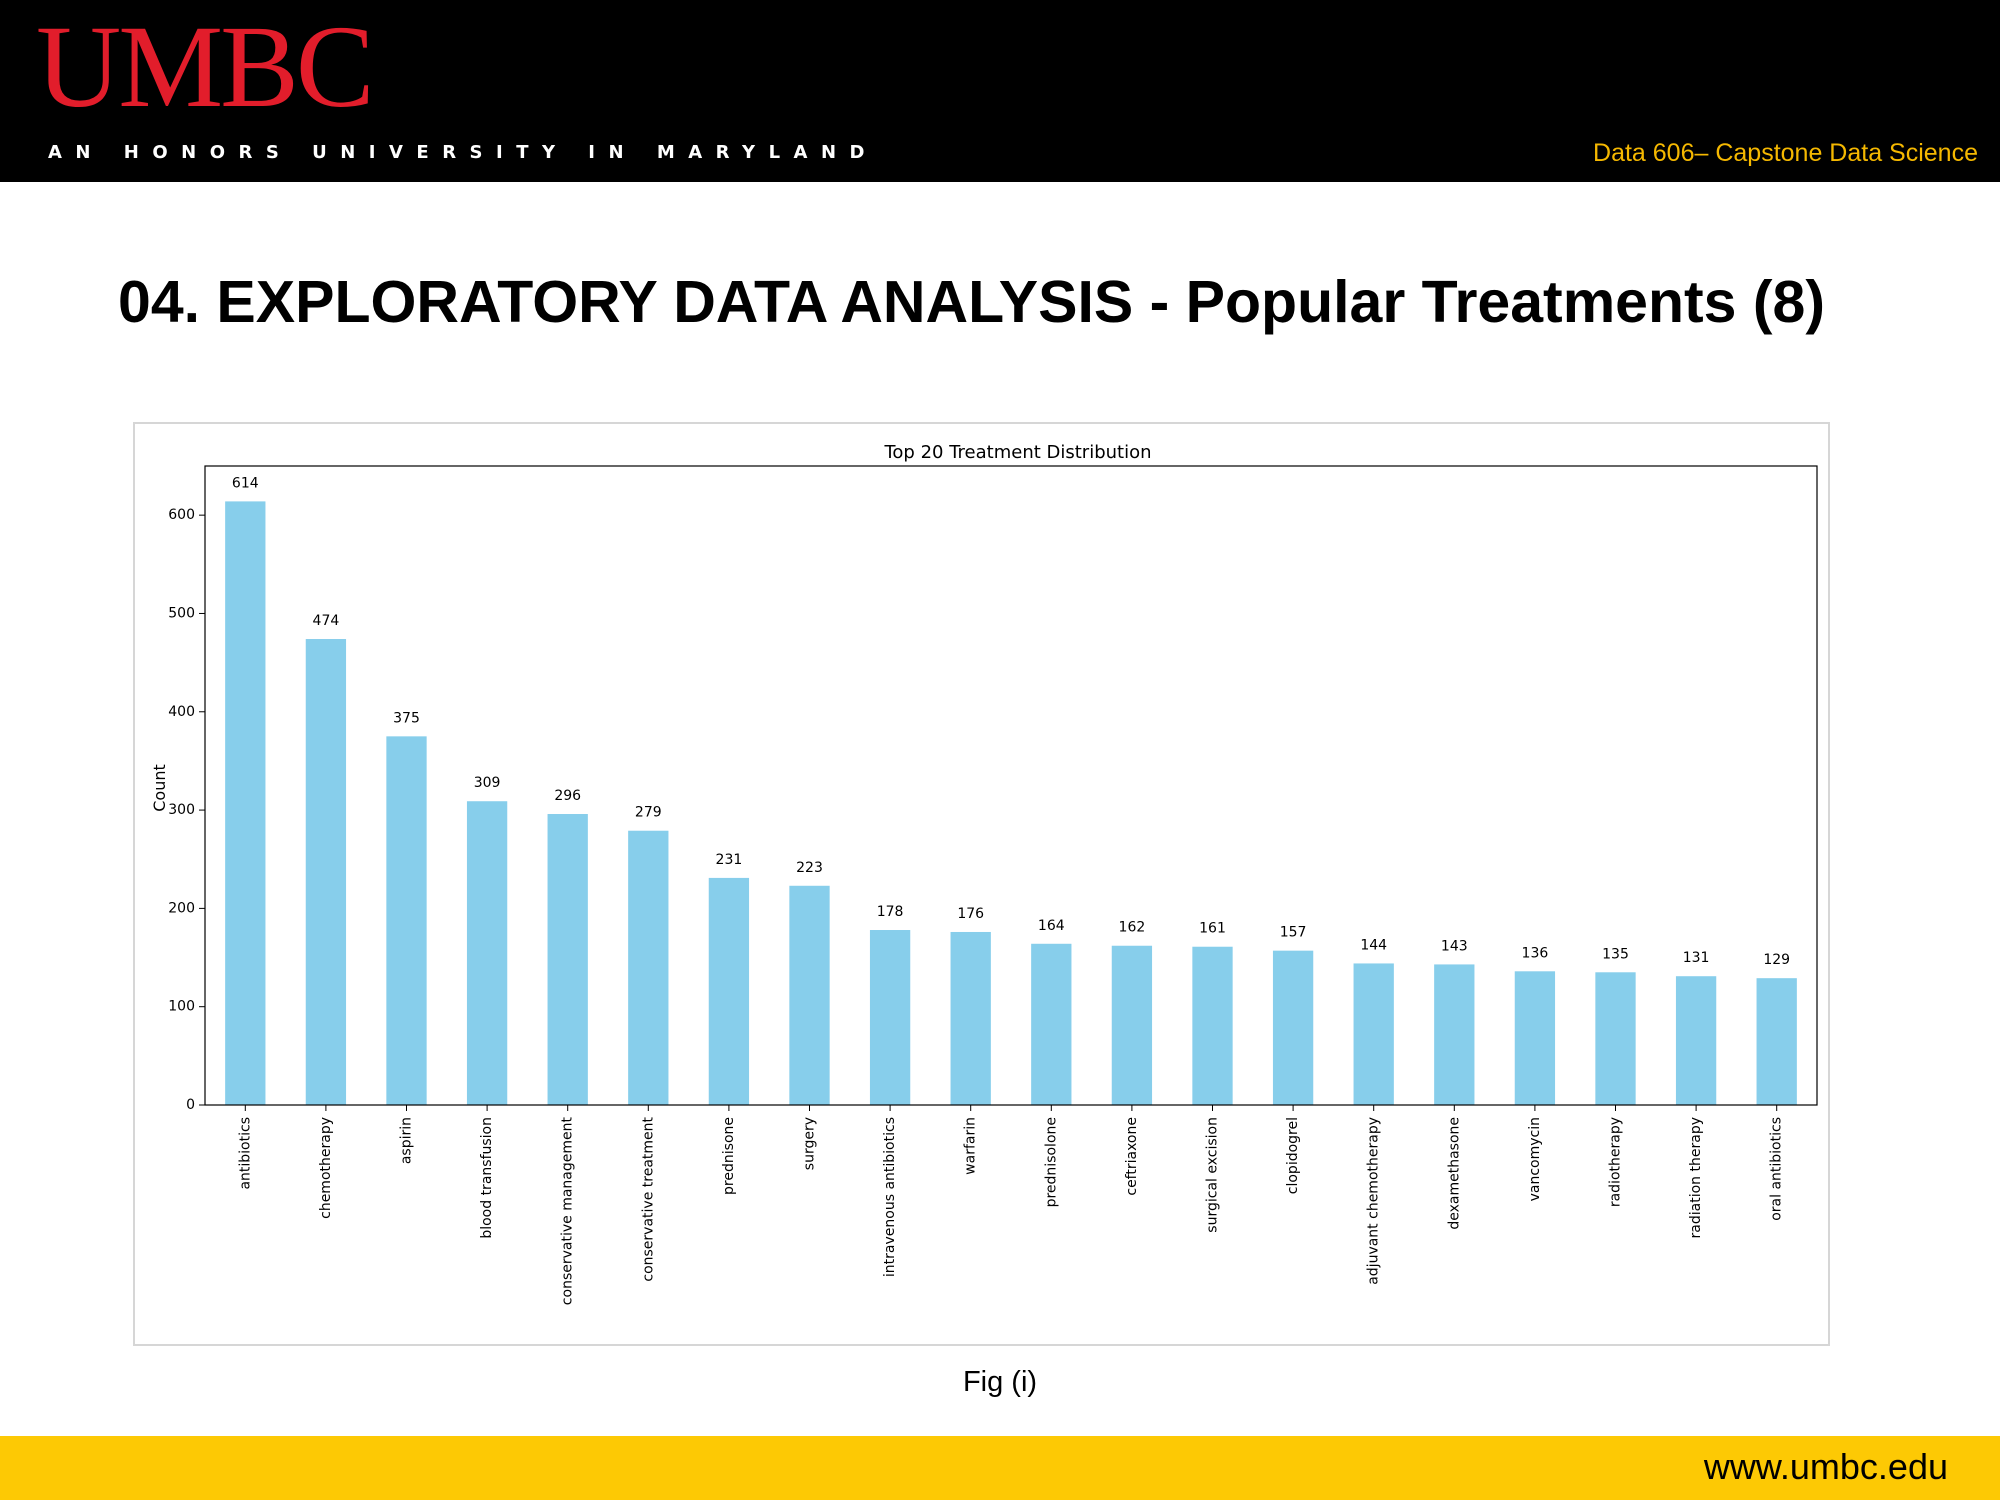  What do you see at coordinates (810, 1143) in the screenshot?
I see `x-tick-label: surgery` at bounding box center [810, 1143].